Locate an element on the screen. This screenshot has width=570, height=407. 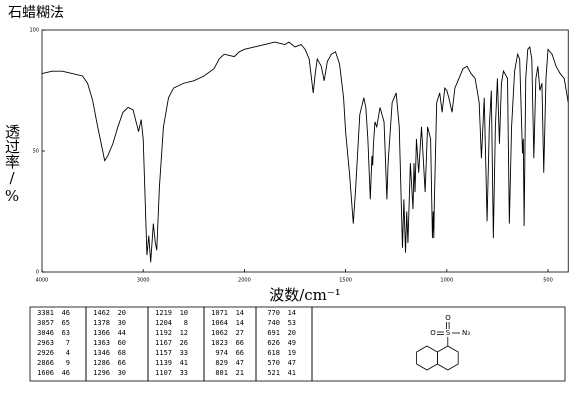
peak-wavenumber: 3057 is located at coordinates (45, 323).